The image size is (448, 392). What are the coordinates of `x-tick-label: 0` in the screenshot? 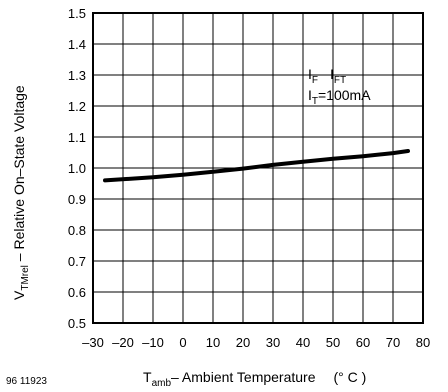 It's located at (182, 342).